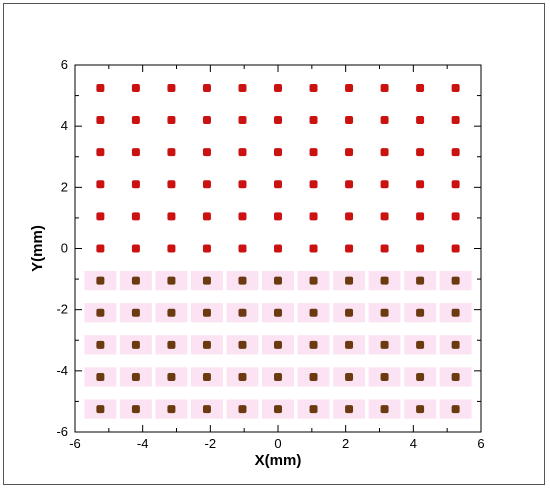 This screenshot has height=490, width=550. I want to click on y-tick-label: 0, so click(64, 248).